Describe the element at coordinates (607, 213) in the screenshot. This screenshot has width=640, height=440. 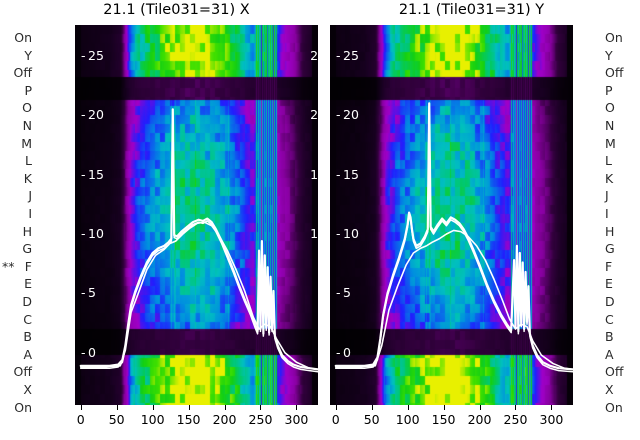
I see `category-label-right: I` at that location.